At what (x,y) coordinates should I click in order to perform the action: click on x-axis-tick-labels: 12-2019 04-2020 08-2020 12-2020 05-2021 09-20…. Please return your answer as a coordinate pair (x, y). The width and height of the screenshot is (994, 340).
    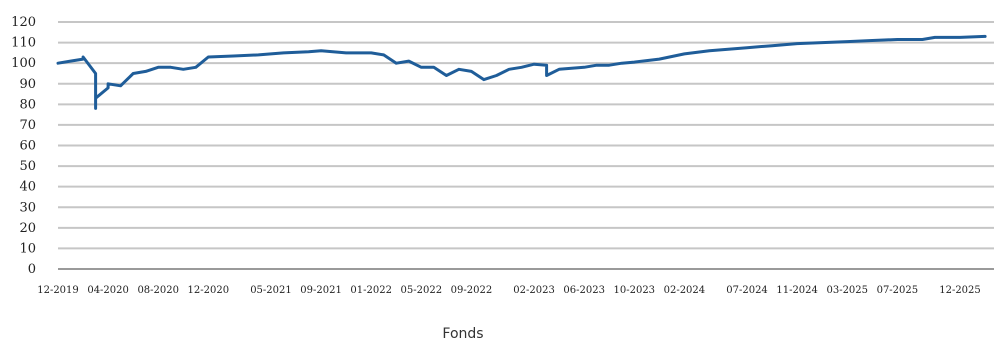
    Looking at the image, I should click on (509, 290).